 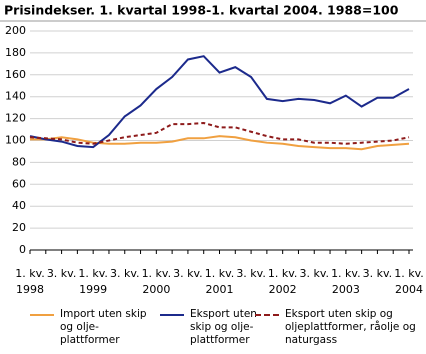 What do you see at coordinates (30, 289) in the screenshot?
I see `x-year-label: 1998` at bounding box center [30, 289].